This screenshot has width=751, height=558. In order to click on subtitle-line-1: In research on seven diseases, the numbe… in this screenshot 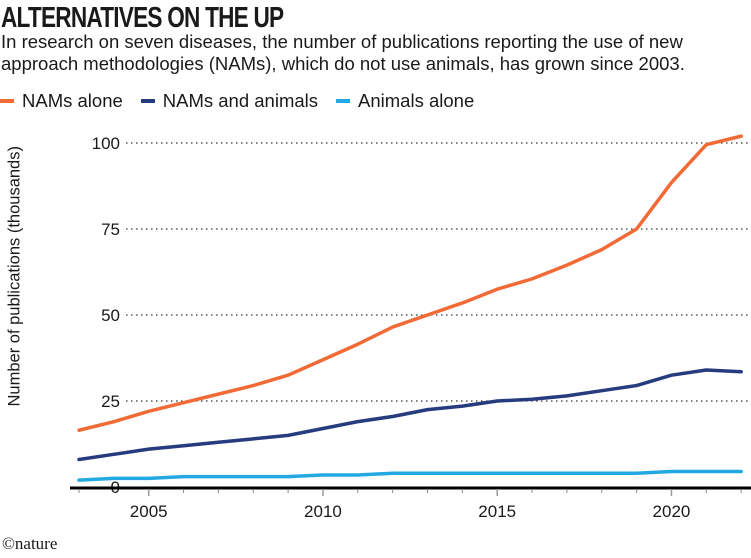, I will do `click(342, 41)`.